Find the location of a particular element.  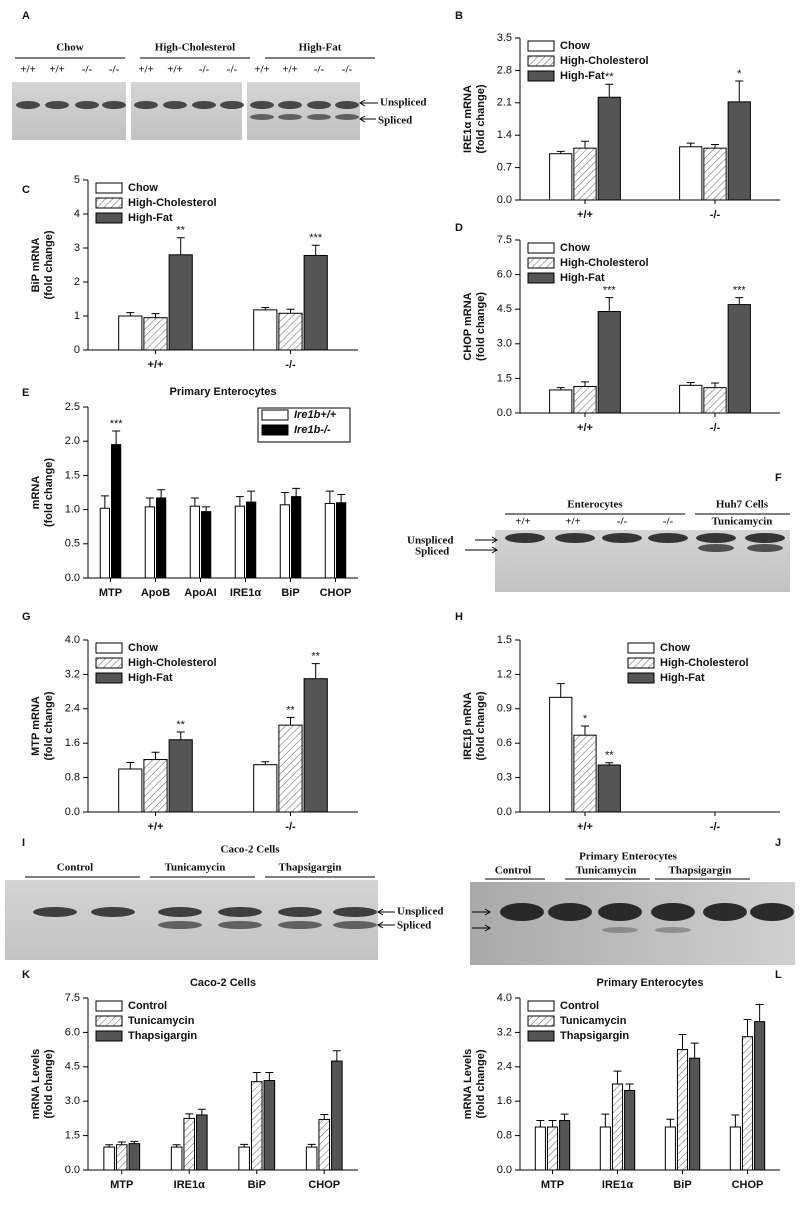

legend-label: Tunicamycin is located at coordinates (593, 1021).